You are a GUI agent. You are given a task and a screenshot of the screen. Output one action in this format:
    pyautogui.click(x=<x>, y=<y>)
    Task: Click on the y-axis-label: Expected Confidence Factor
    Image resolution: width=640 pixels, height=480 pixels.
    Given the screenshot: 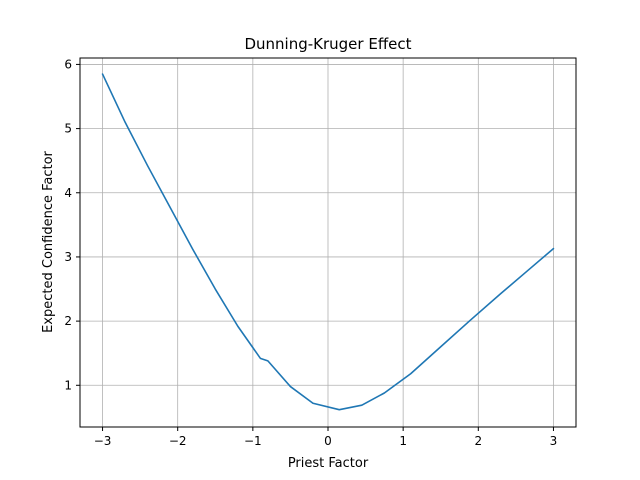 What is the action you would take?
    pyautogui.click(x=48, y=241)
    